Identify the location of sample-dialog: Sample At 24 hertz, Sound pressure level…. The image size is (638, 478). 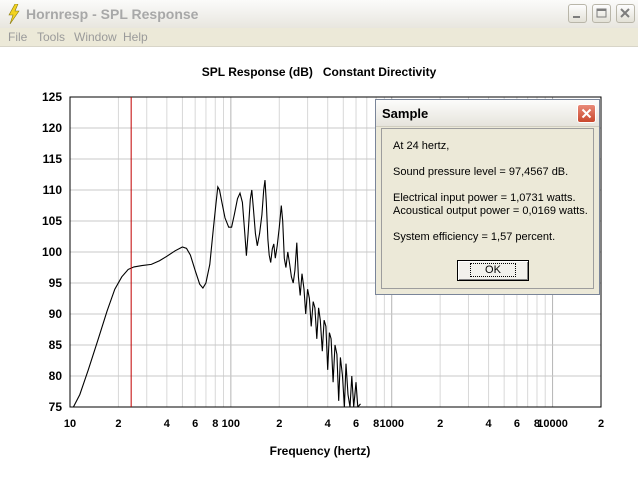
(487, 197).